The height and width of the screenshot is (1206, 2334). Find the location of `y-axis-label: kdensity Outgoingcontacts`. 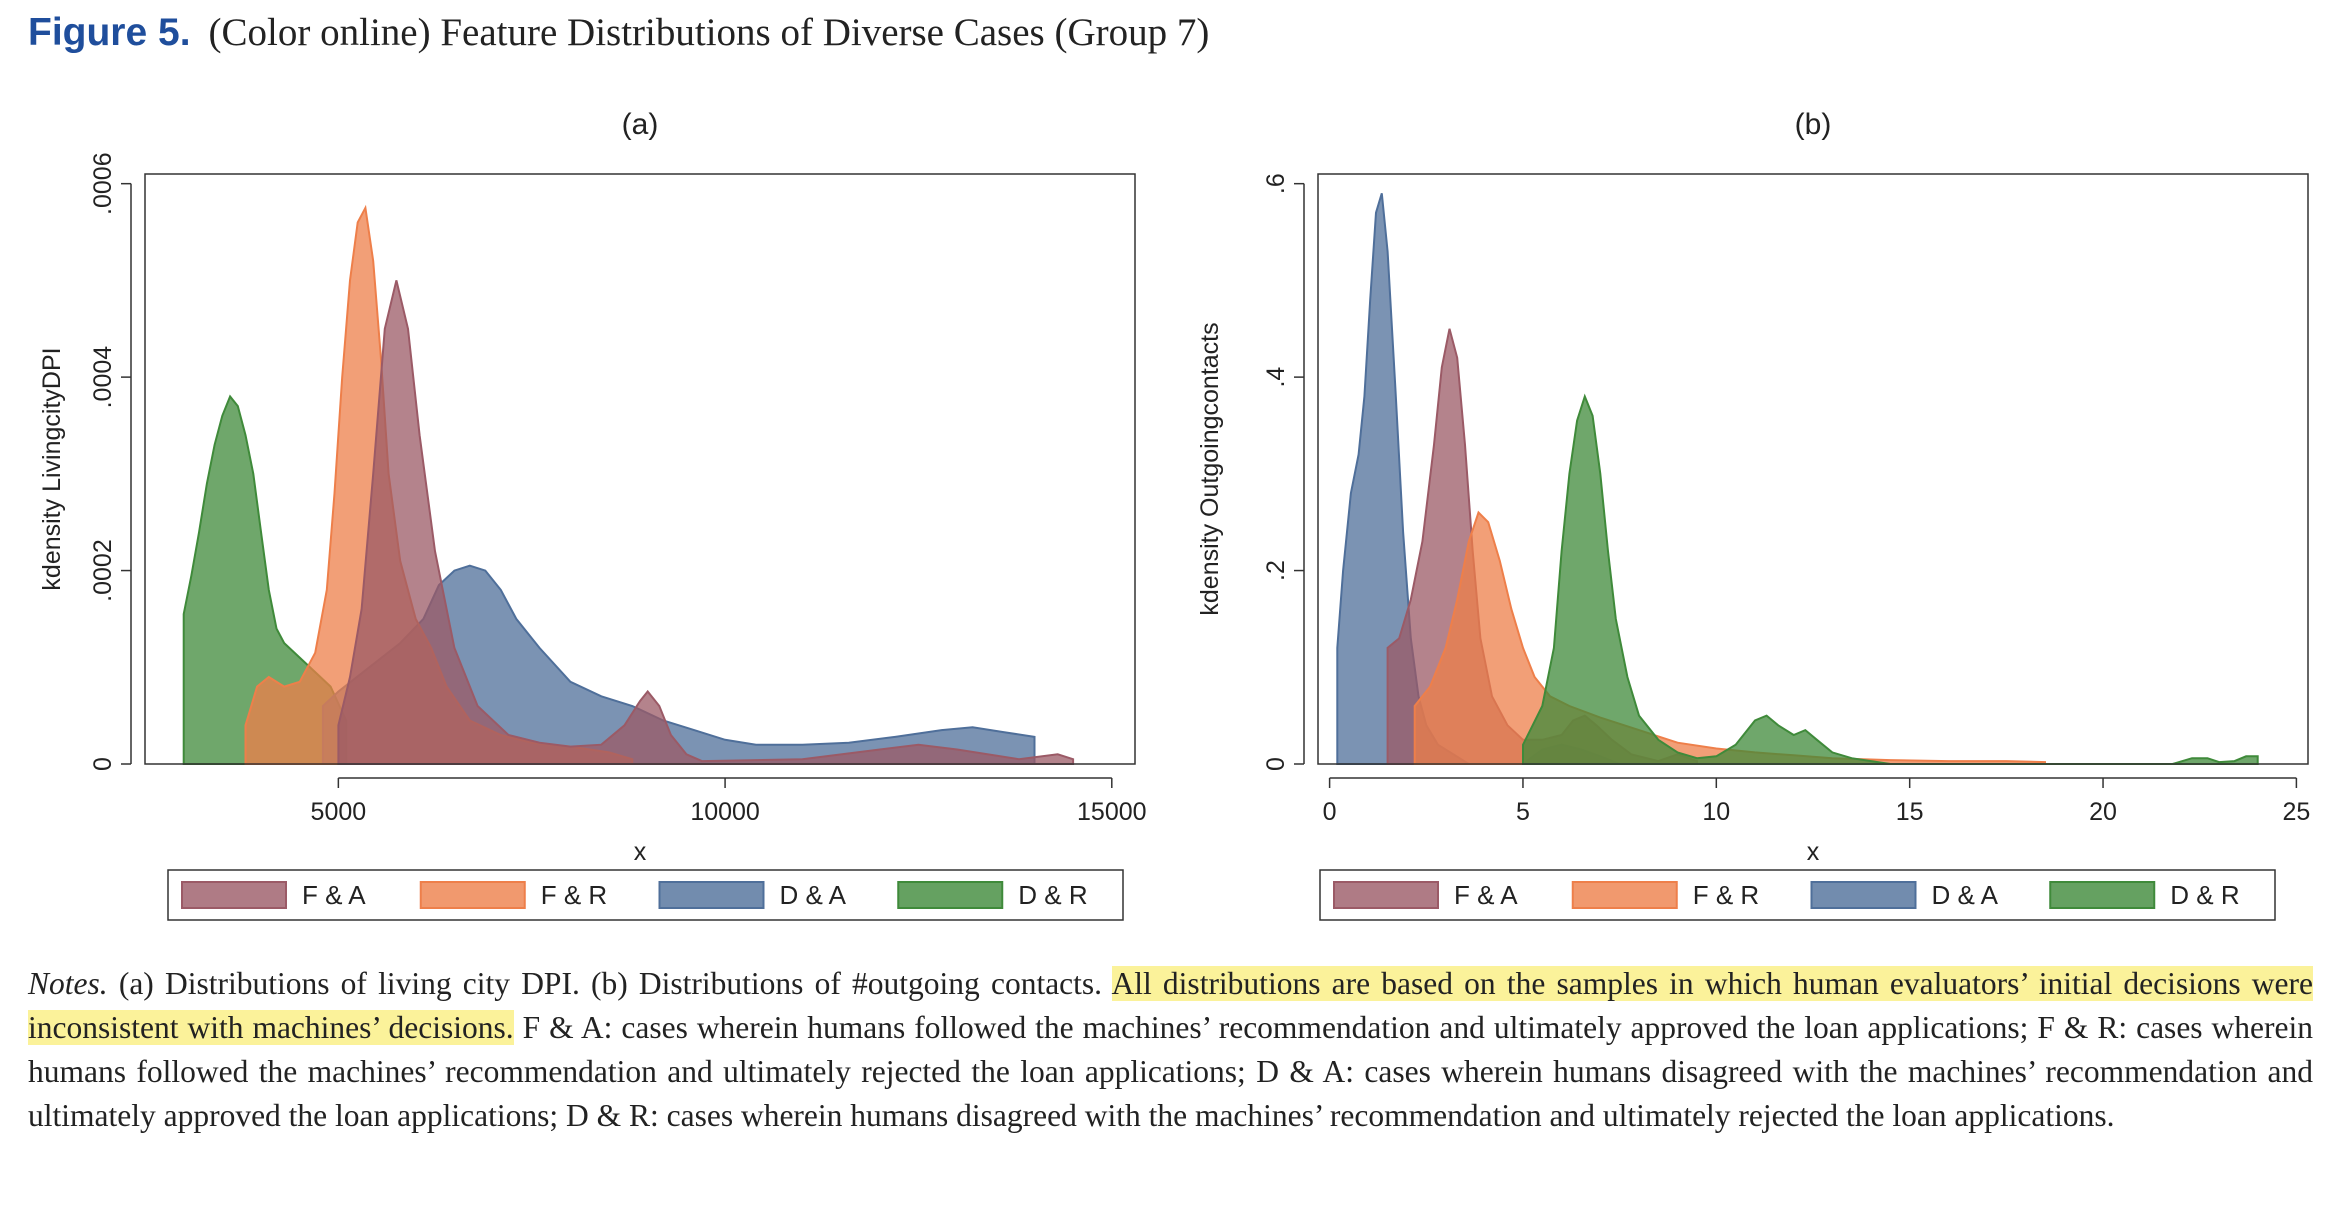

y-axis-label: kdensity Outgoingcontacts is located at coordinates (1210, 468).